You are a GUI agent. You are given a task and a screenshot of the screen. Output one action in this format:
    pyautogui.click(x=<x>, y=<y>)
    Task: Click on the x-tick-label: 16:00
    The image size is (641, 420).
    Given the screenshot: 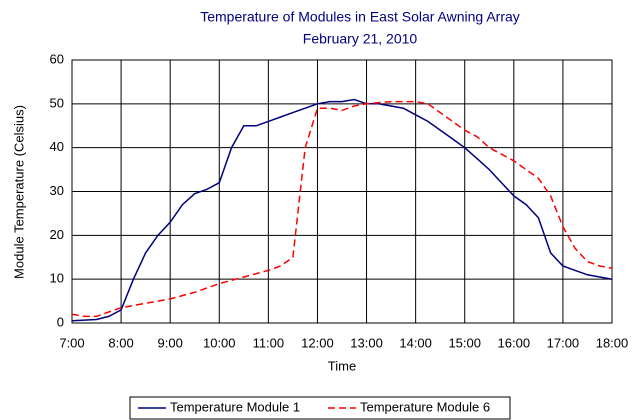 What is the action you would take?
    pyautogui.click(x=514, y=342)
    